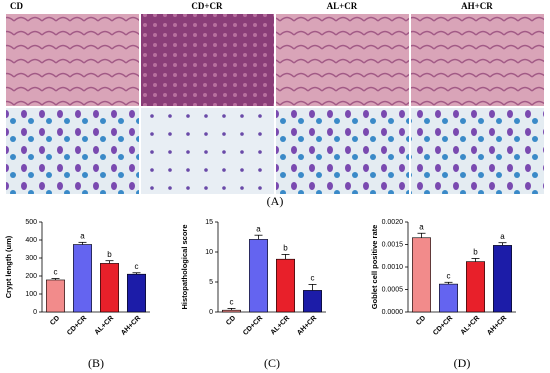 Image resolution: width=550 pixels, height=373 pixels. Describe the element at coordinates (31, 294) in the screenshot. I see `y-tick-label: 100` at that location.